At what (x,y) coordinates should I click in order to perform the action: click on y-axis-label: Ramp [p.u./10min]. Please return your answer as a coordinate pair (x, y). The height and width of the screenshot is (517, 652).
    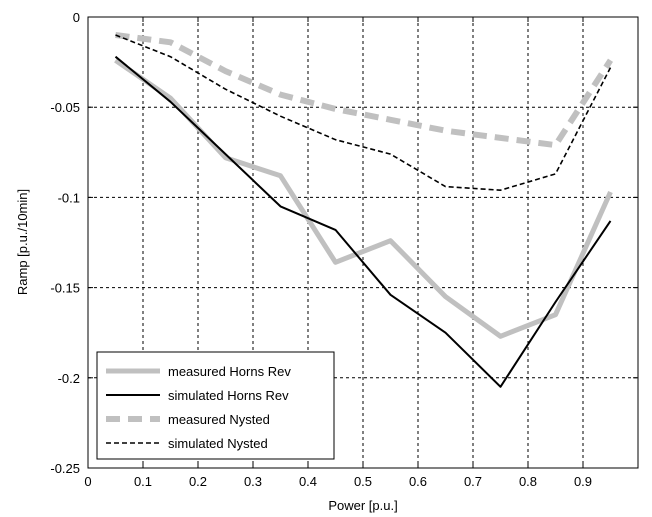
    Looking at the image, I should click on (22, 242).